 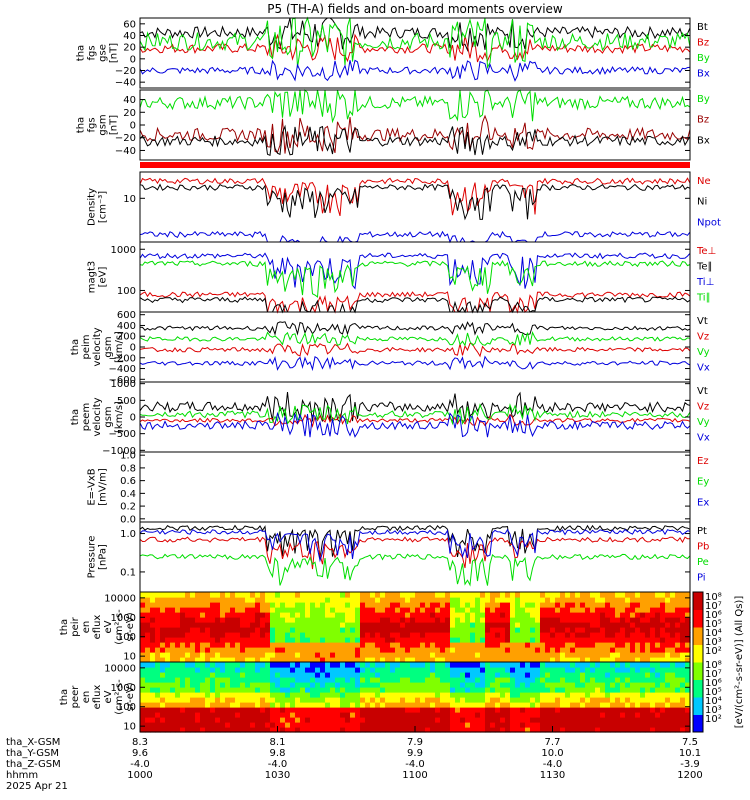 I want to click on y-axis-label: sr-eV), so click(x=130, y=696).